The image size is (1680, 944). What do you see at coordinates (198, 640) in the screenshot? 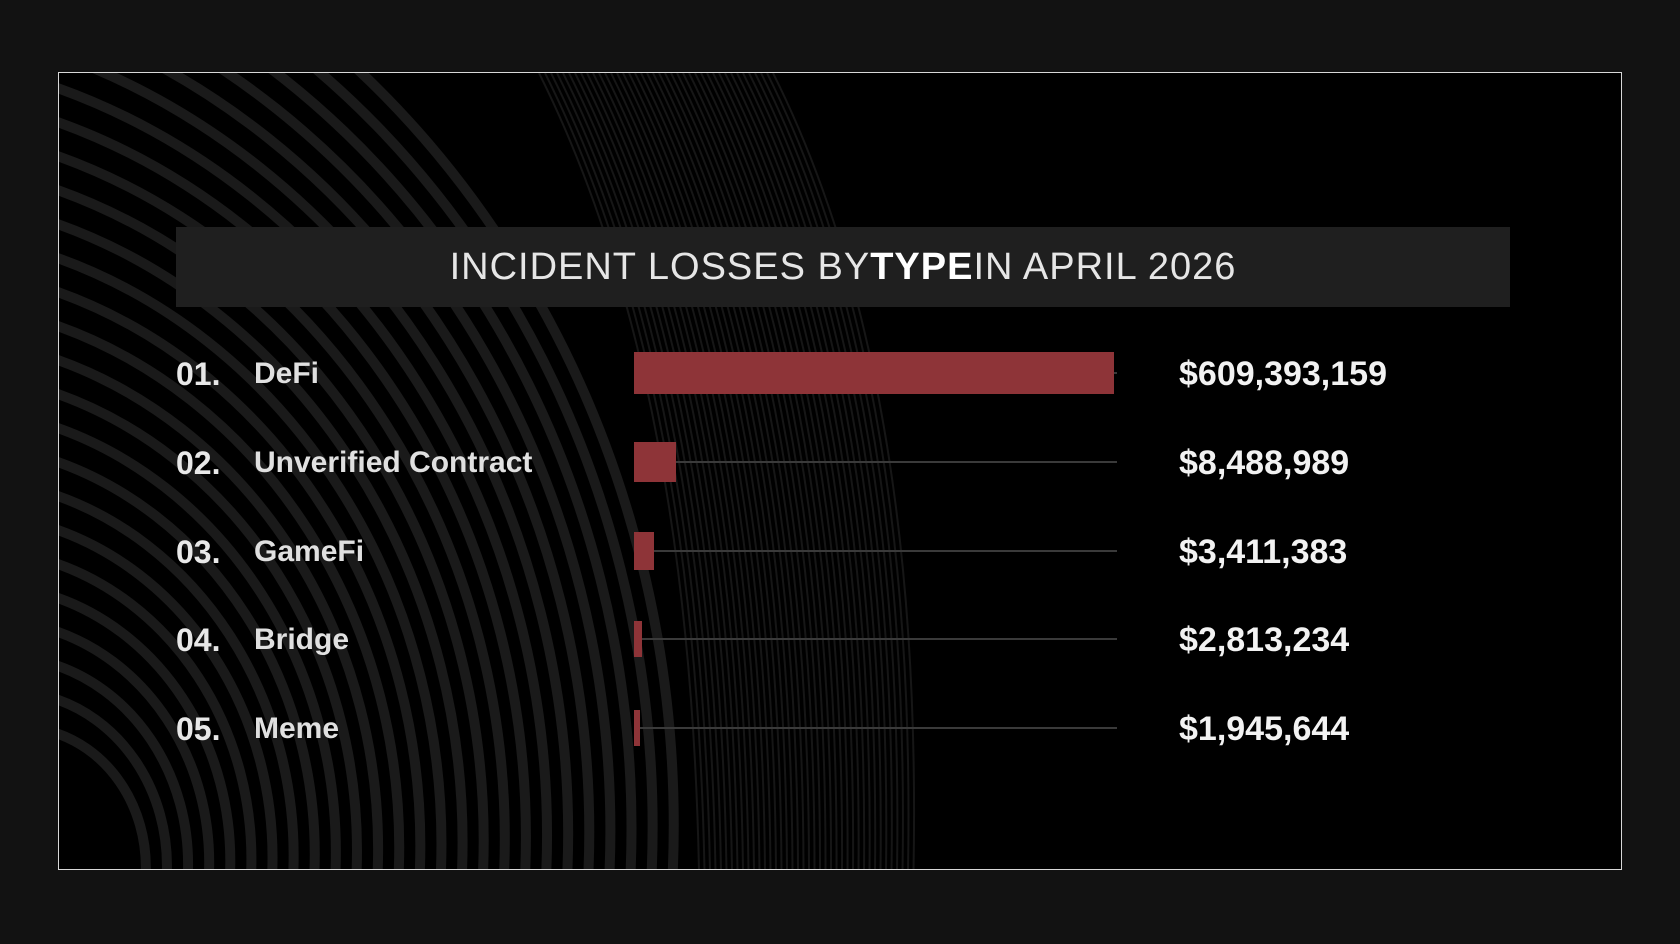
I see `rank-label: 04.` at bounding box center [198, 640].